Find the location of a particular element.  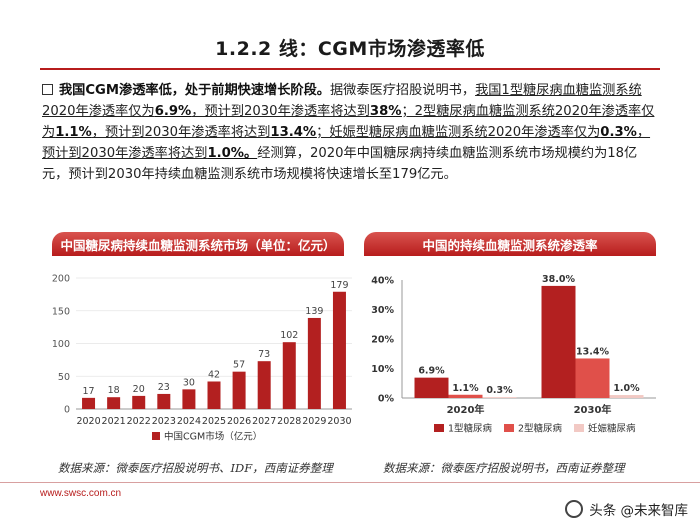

title-divider is located at coordinates (350, 69).